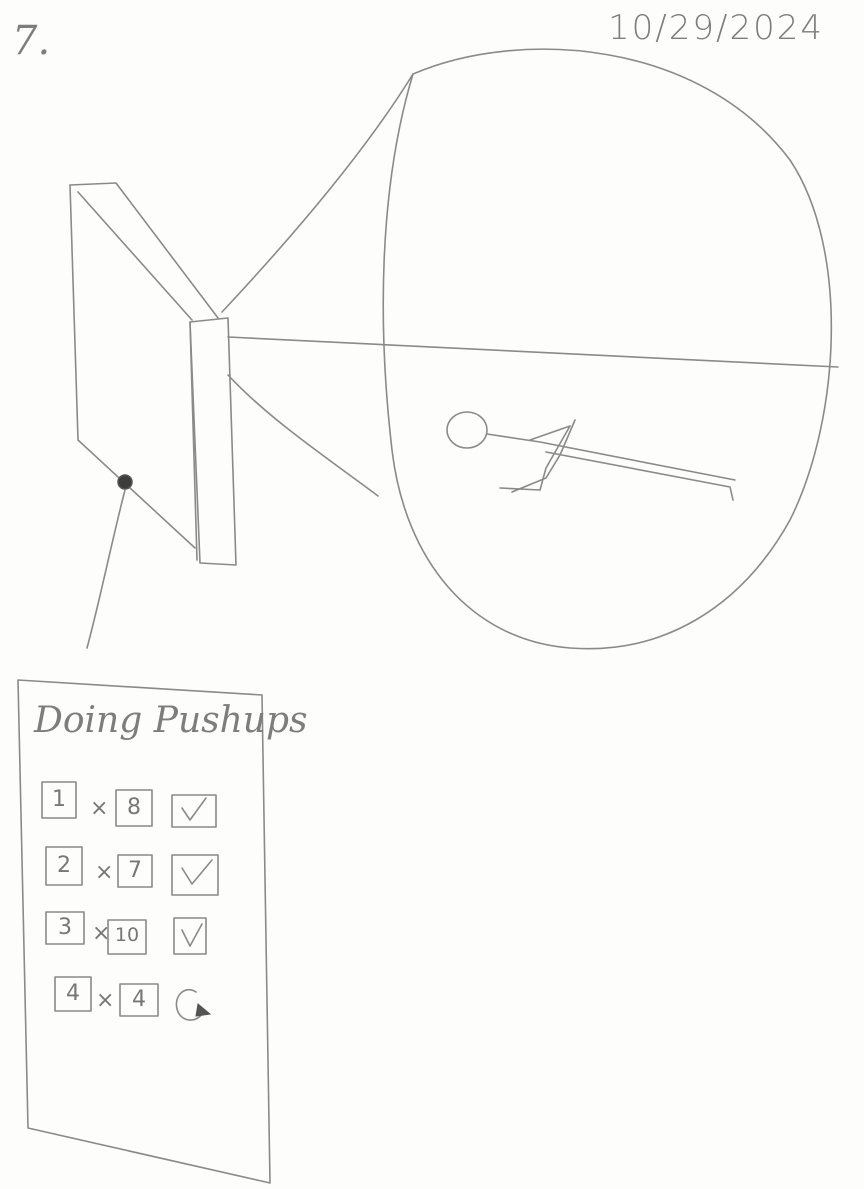 This screenshot has width=864, height=1189. Describe the element at coordinates (65, 927) in the screenshot. I see `set-number: 3` at that location.